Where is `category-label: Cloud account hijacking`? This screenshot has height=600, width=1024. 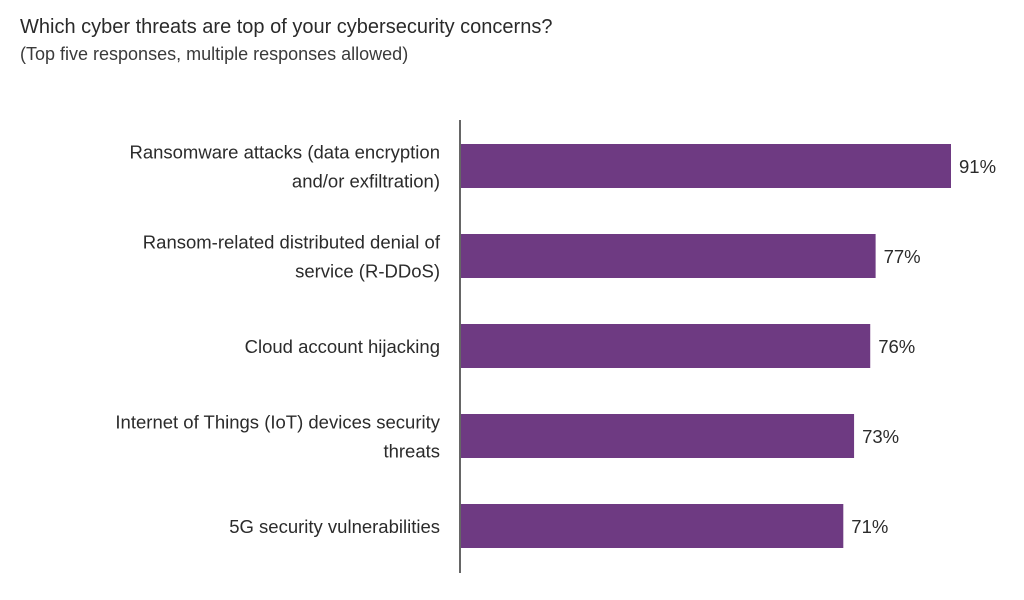
category-label: Cloud account hijacking is located at coordinates (342, 346).